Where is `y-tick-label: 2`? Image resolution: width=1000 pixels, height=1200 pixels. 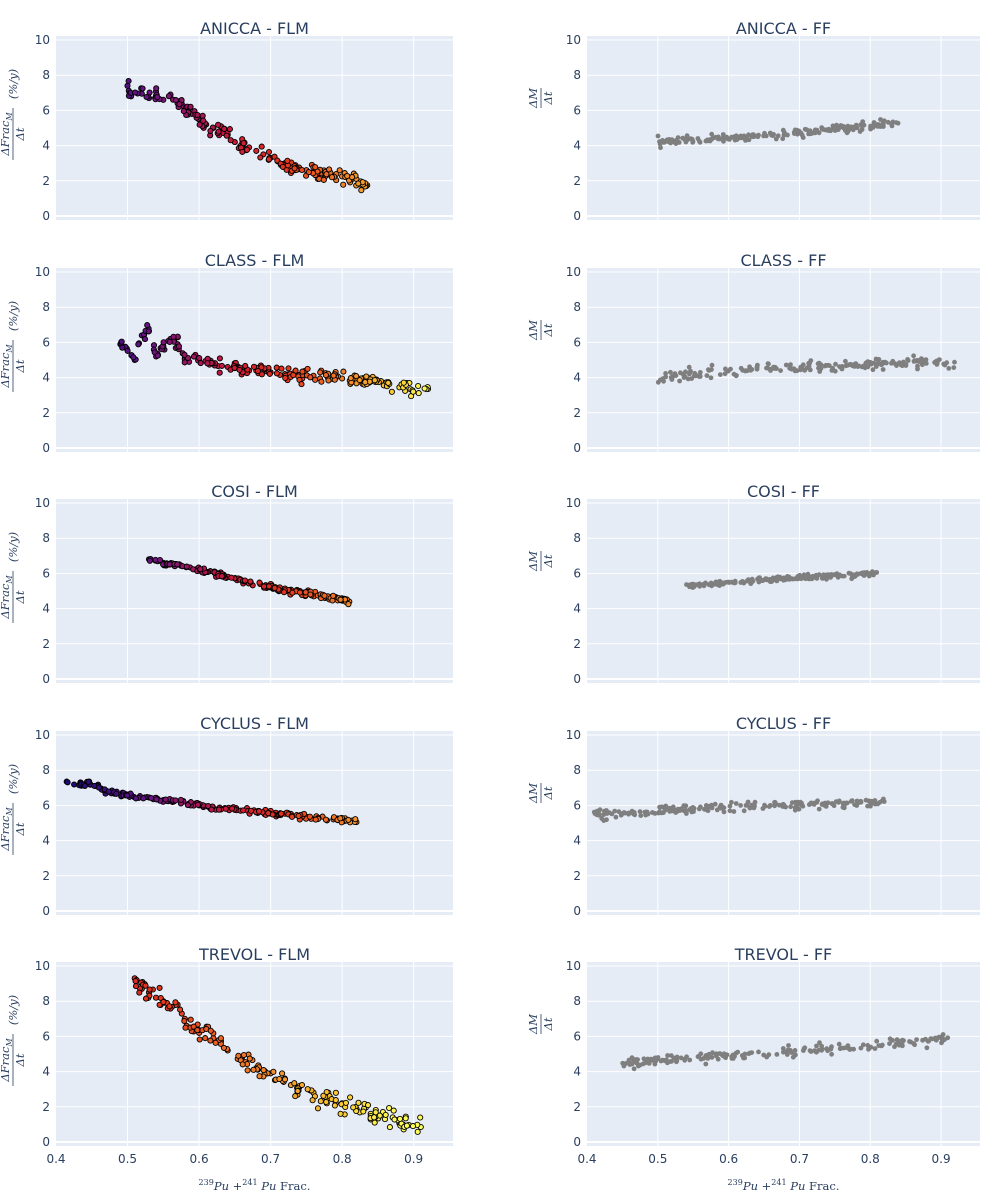 y-tick-label: 2 is located at coordinates (46, 181).